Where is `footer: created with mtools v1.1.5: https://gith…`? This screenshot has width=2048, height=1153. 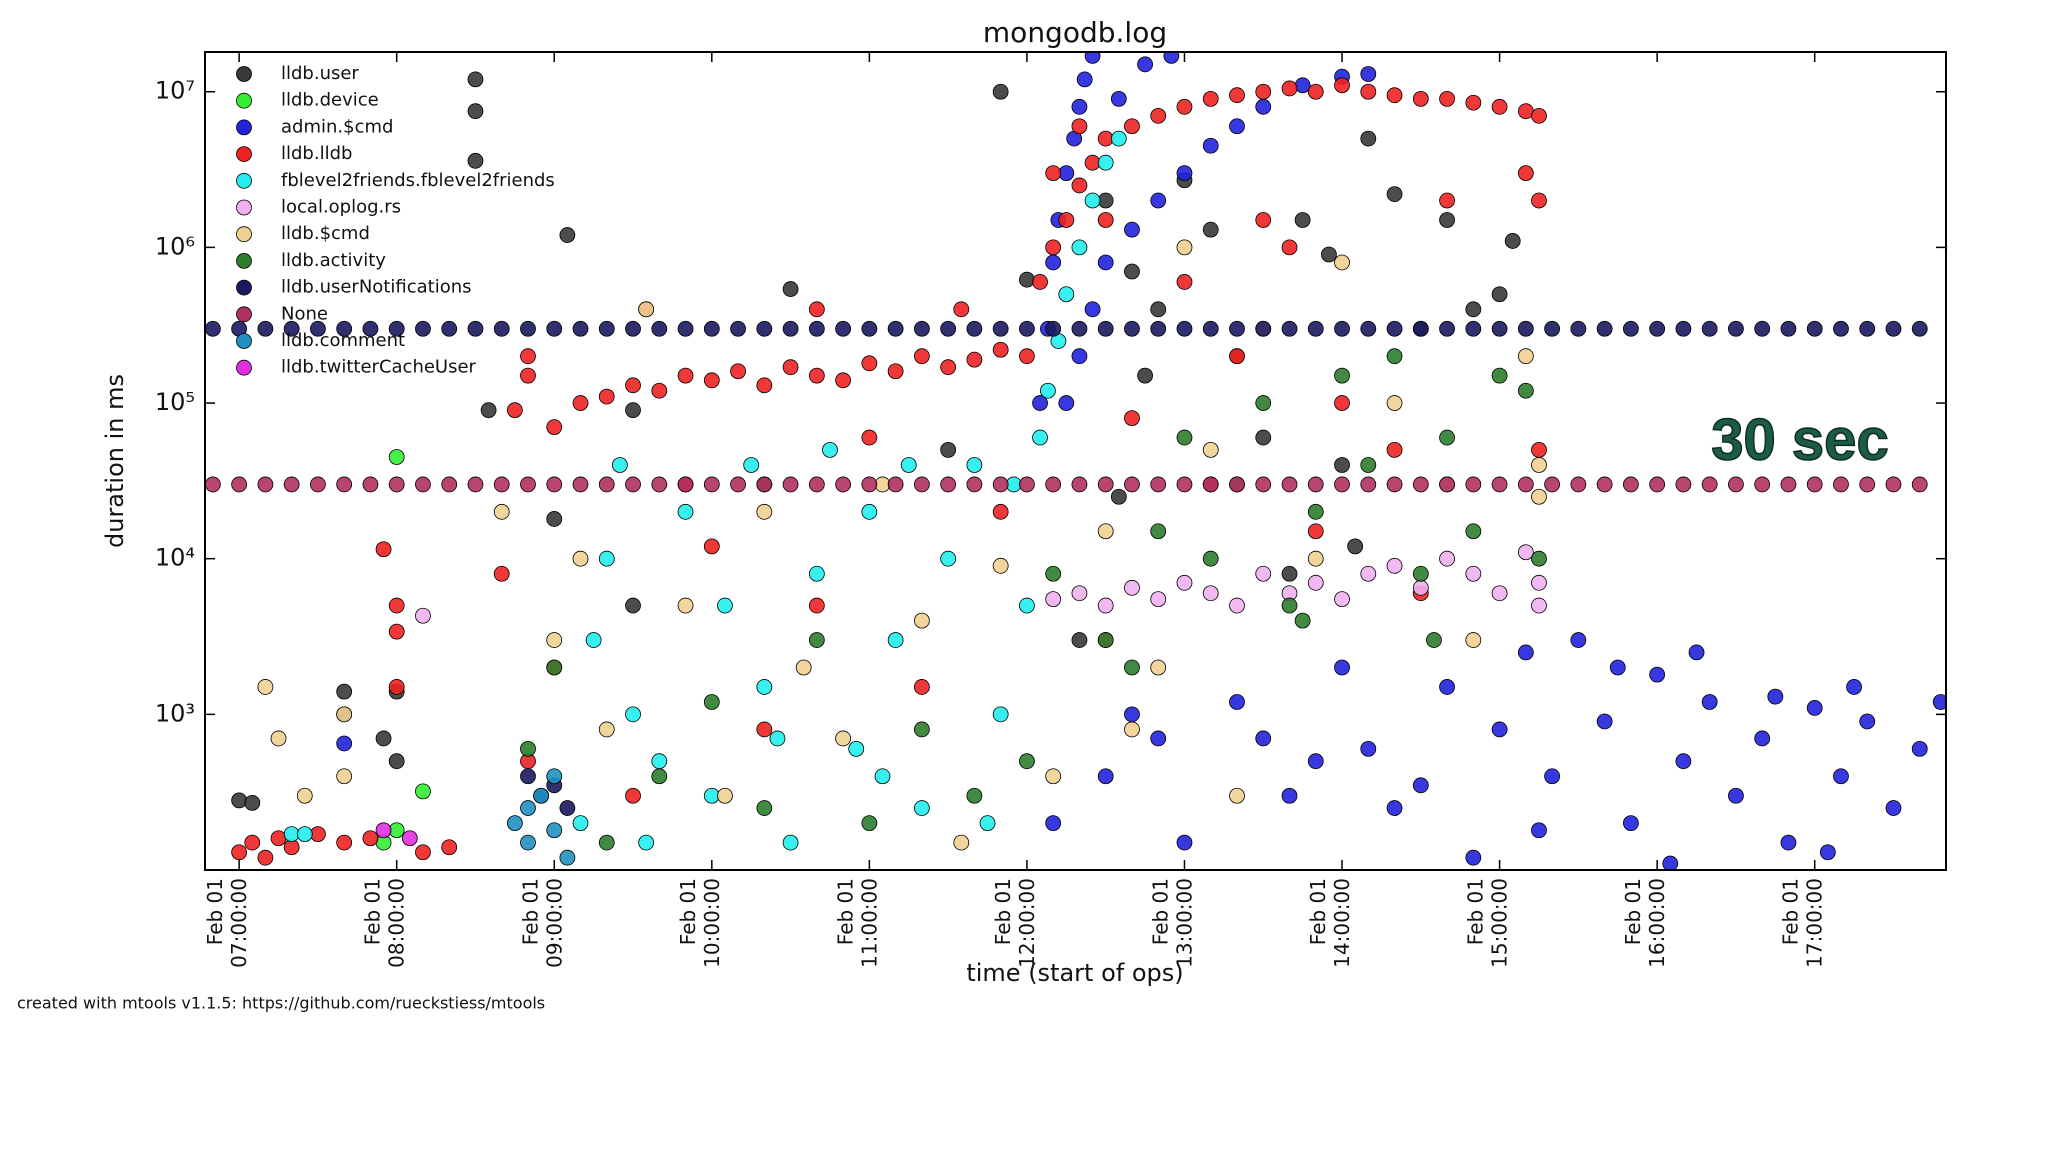
footer: created with mtools v1.1.5: https://gith… is located at coordinates (281, 1003).